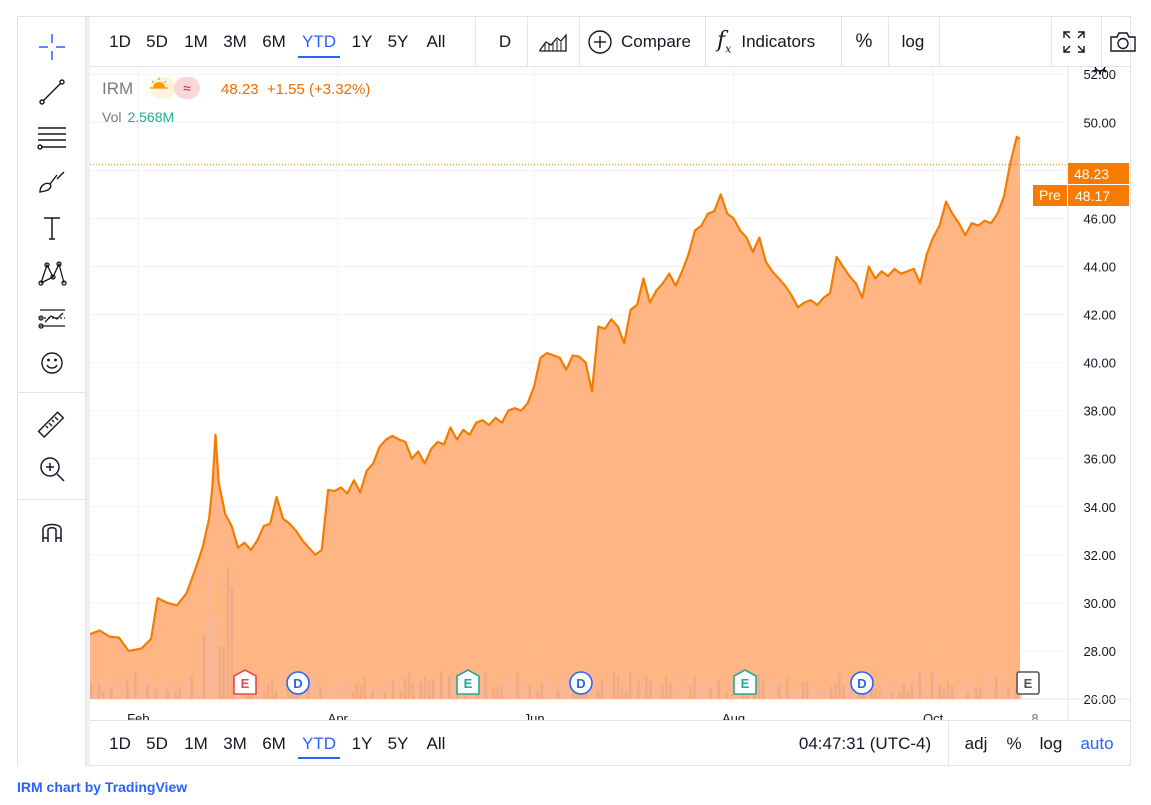  I want to click on range-all-button: All, so click(436, 41).